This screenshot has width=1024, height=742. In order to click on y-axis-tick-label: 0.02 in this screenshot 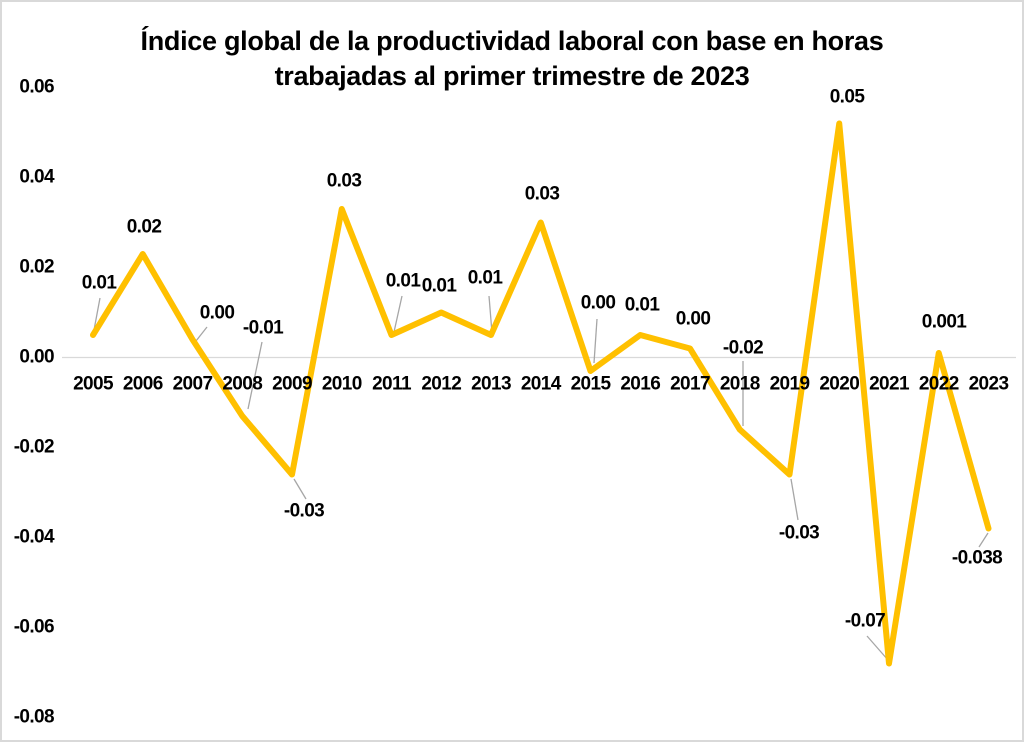, I will do `click(36, 267)`.